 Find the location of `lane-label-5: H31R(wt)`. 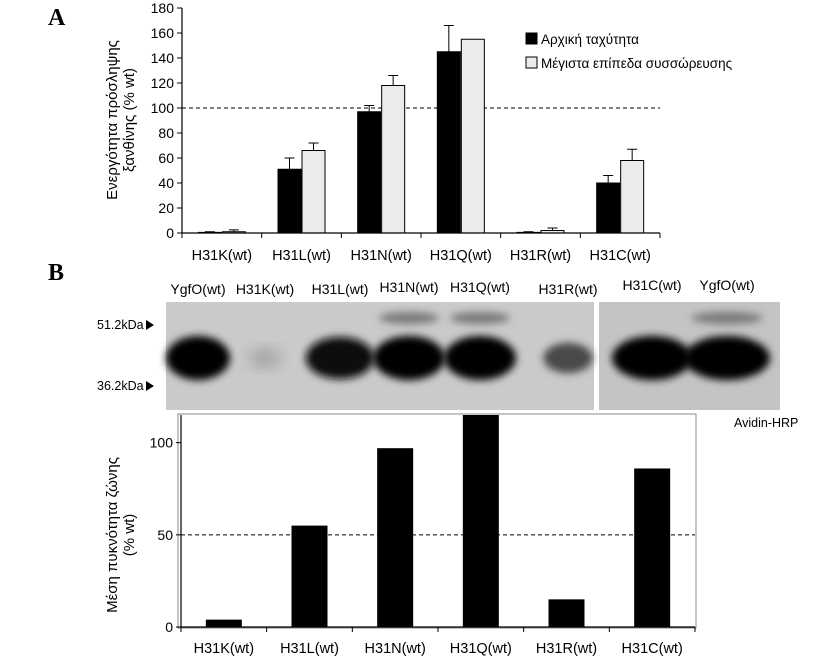

lane-label-5: H31R(wt) is located at coordinates (567, 289).